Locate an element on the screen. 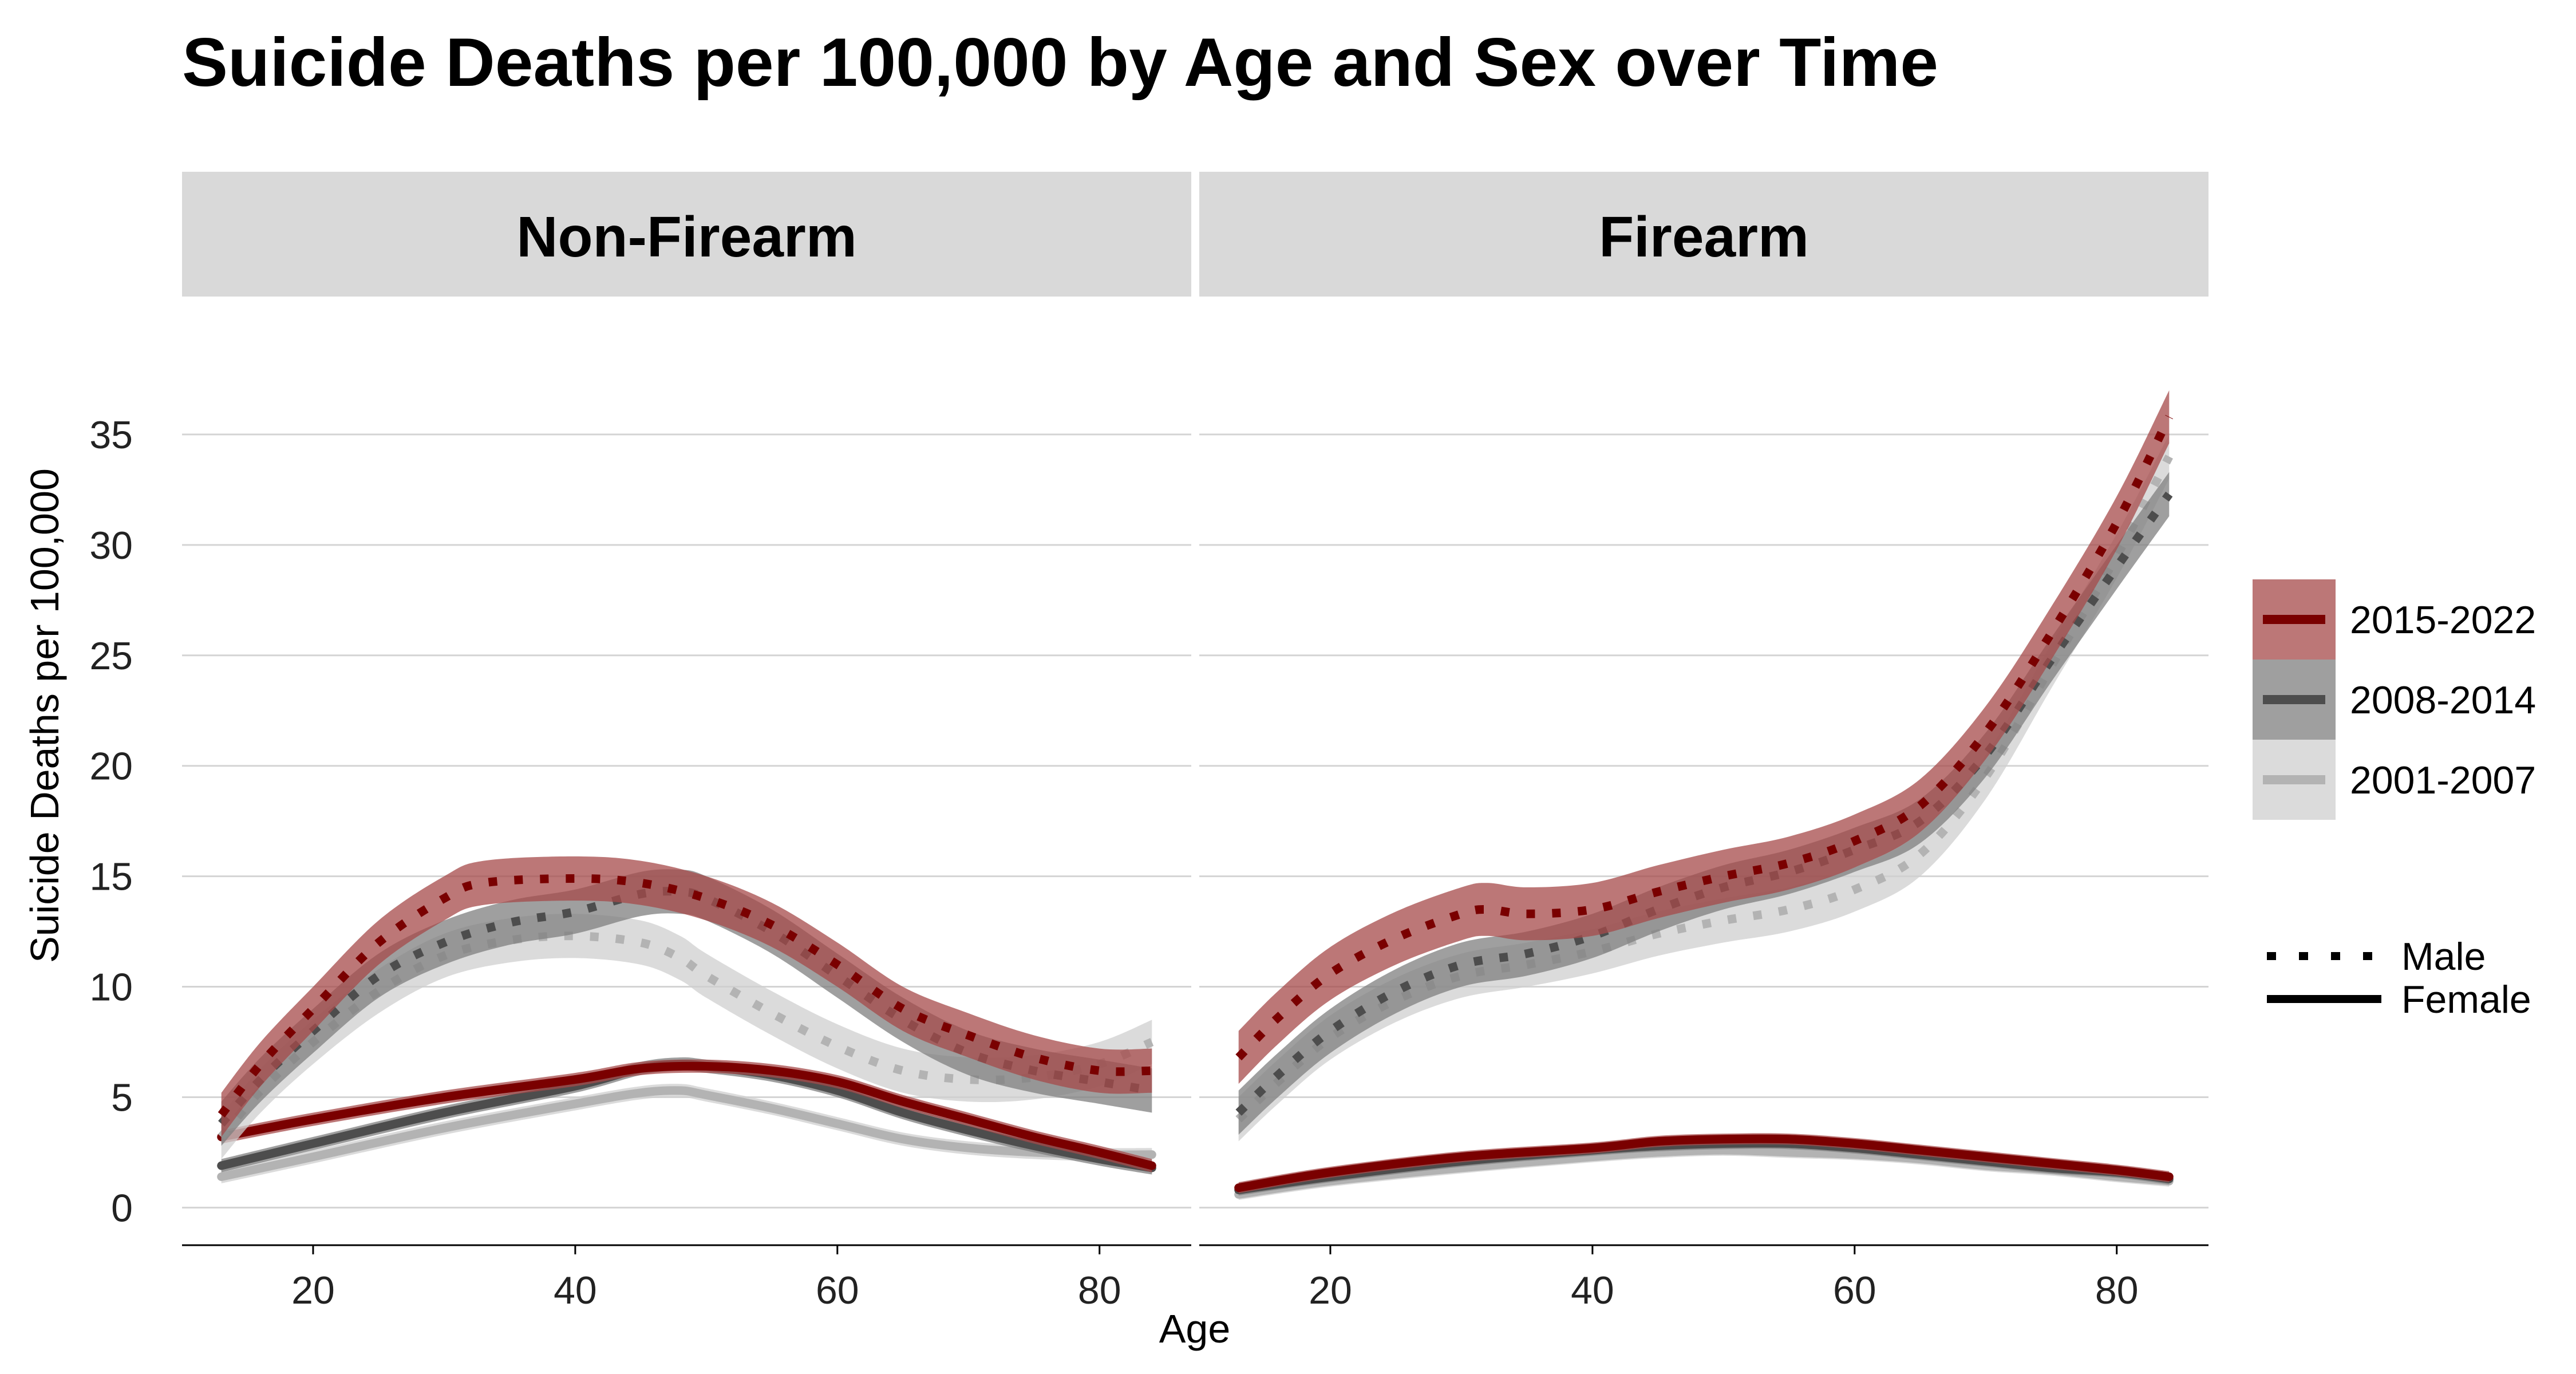  y-tick-label-30: 30 is located at coordinates (111, 546).